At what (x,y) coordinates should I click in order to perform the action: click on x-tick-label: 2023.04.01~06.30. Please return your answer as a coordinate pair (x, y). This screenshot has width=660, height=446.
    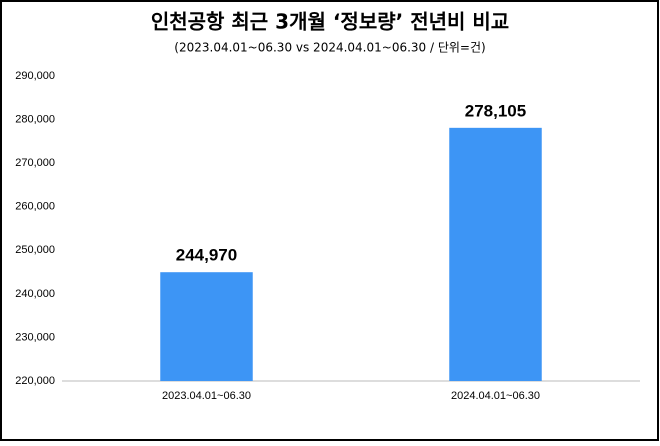
    Looking at the image, I should click on (206, 396).